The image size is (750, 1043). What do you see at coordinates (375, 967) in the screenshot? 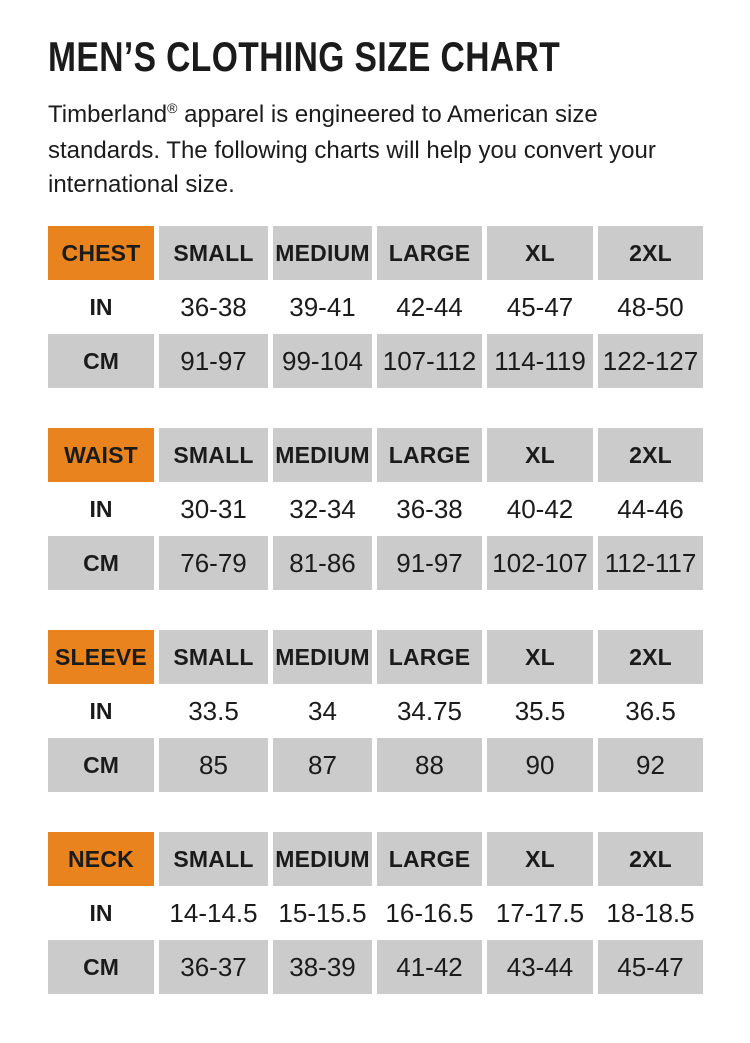
I see `neck-centimeters-row: CM 36-37 38-39 41-42 43-44 45-47` at bounding box center [375, 967].